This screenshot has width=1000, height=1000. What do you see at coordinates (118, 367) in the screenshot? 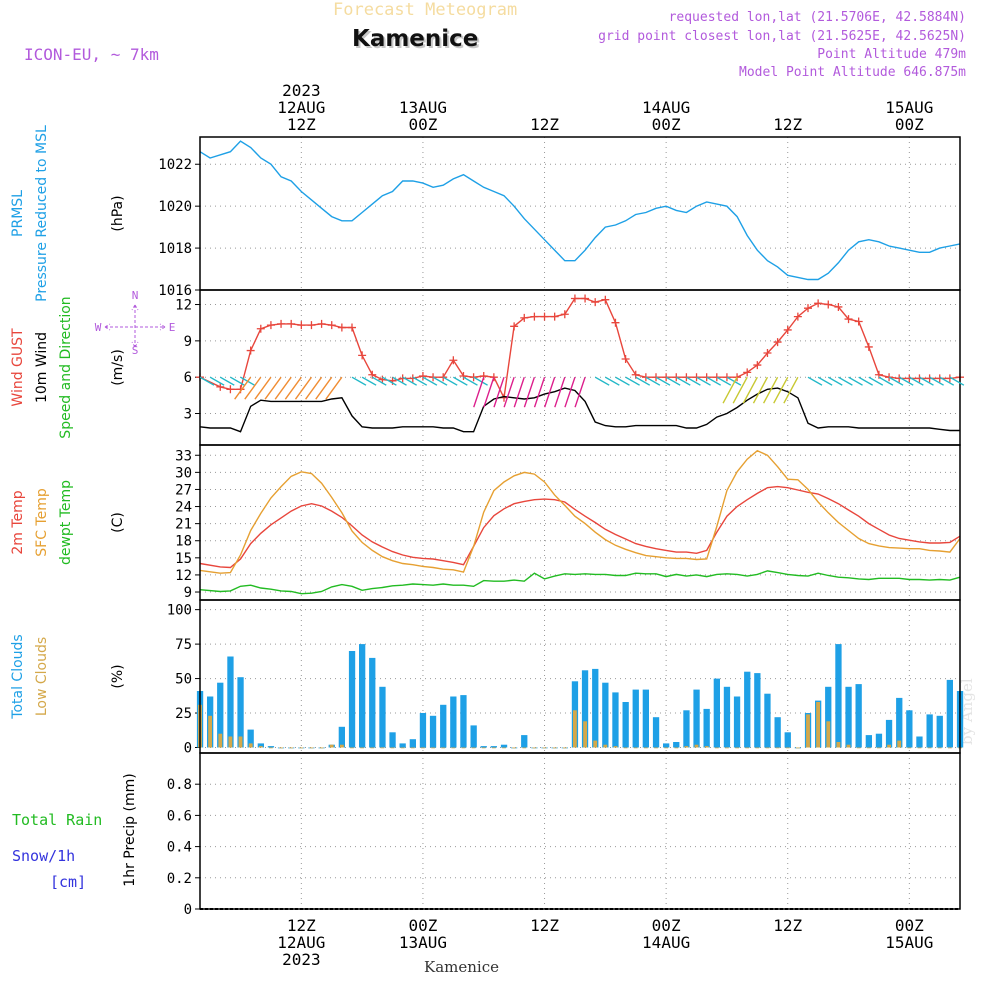
I see `panel-unit: (m/s)` at bounding box center [118, 367].